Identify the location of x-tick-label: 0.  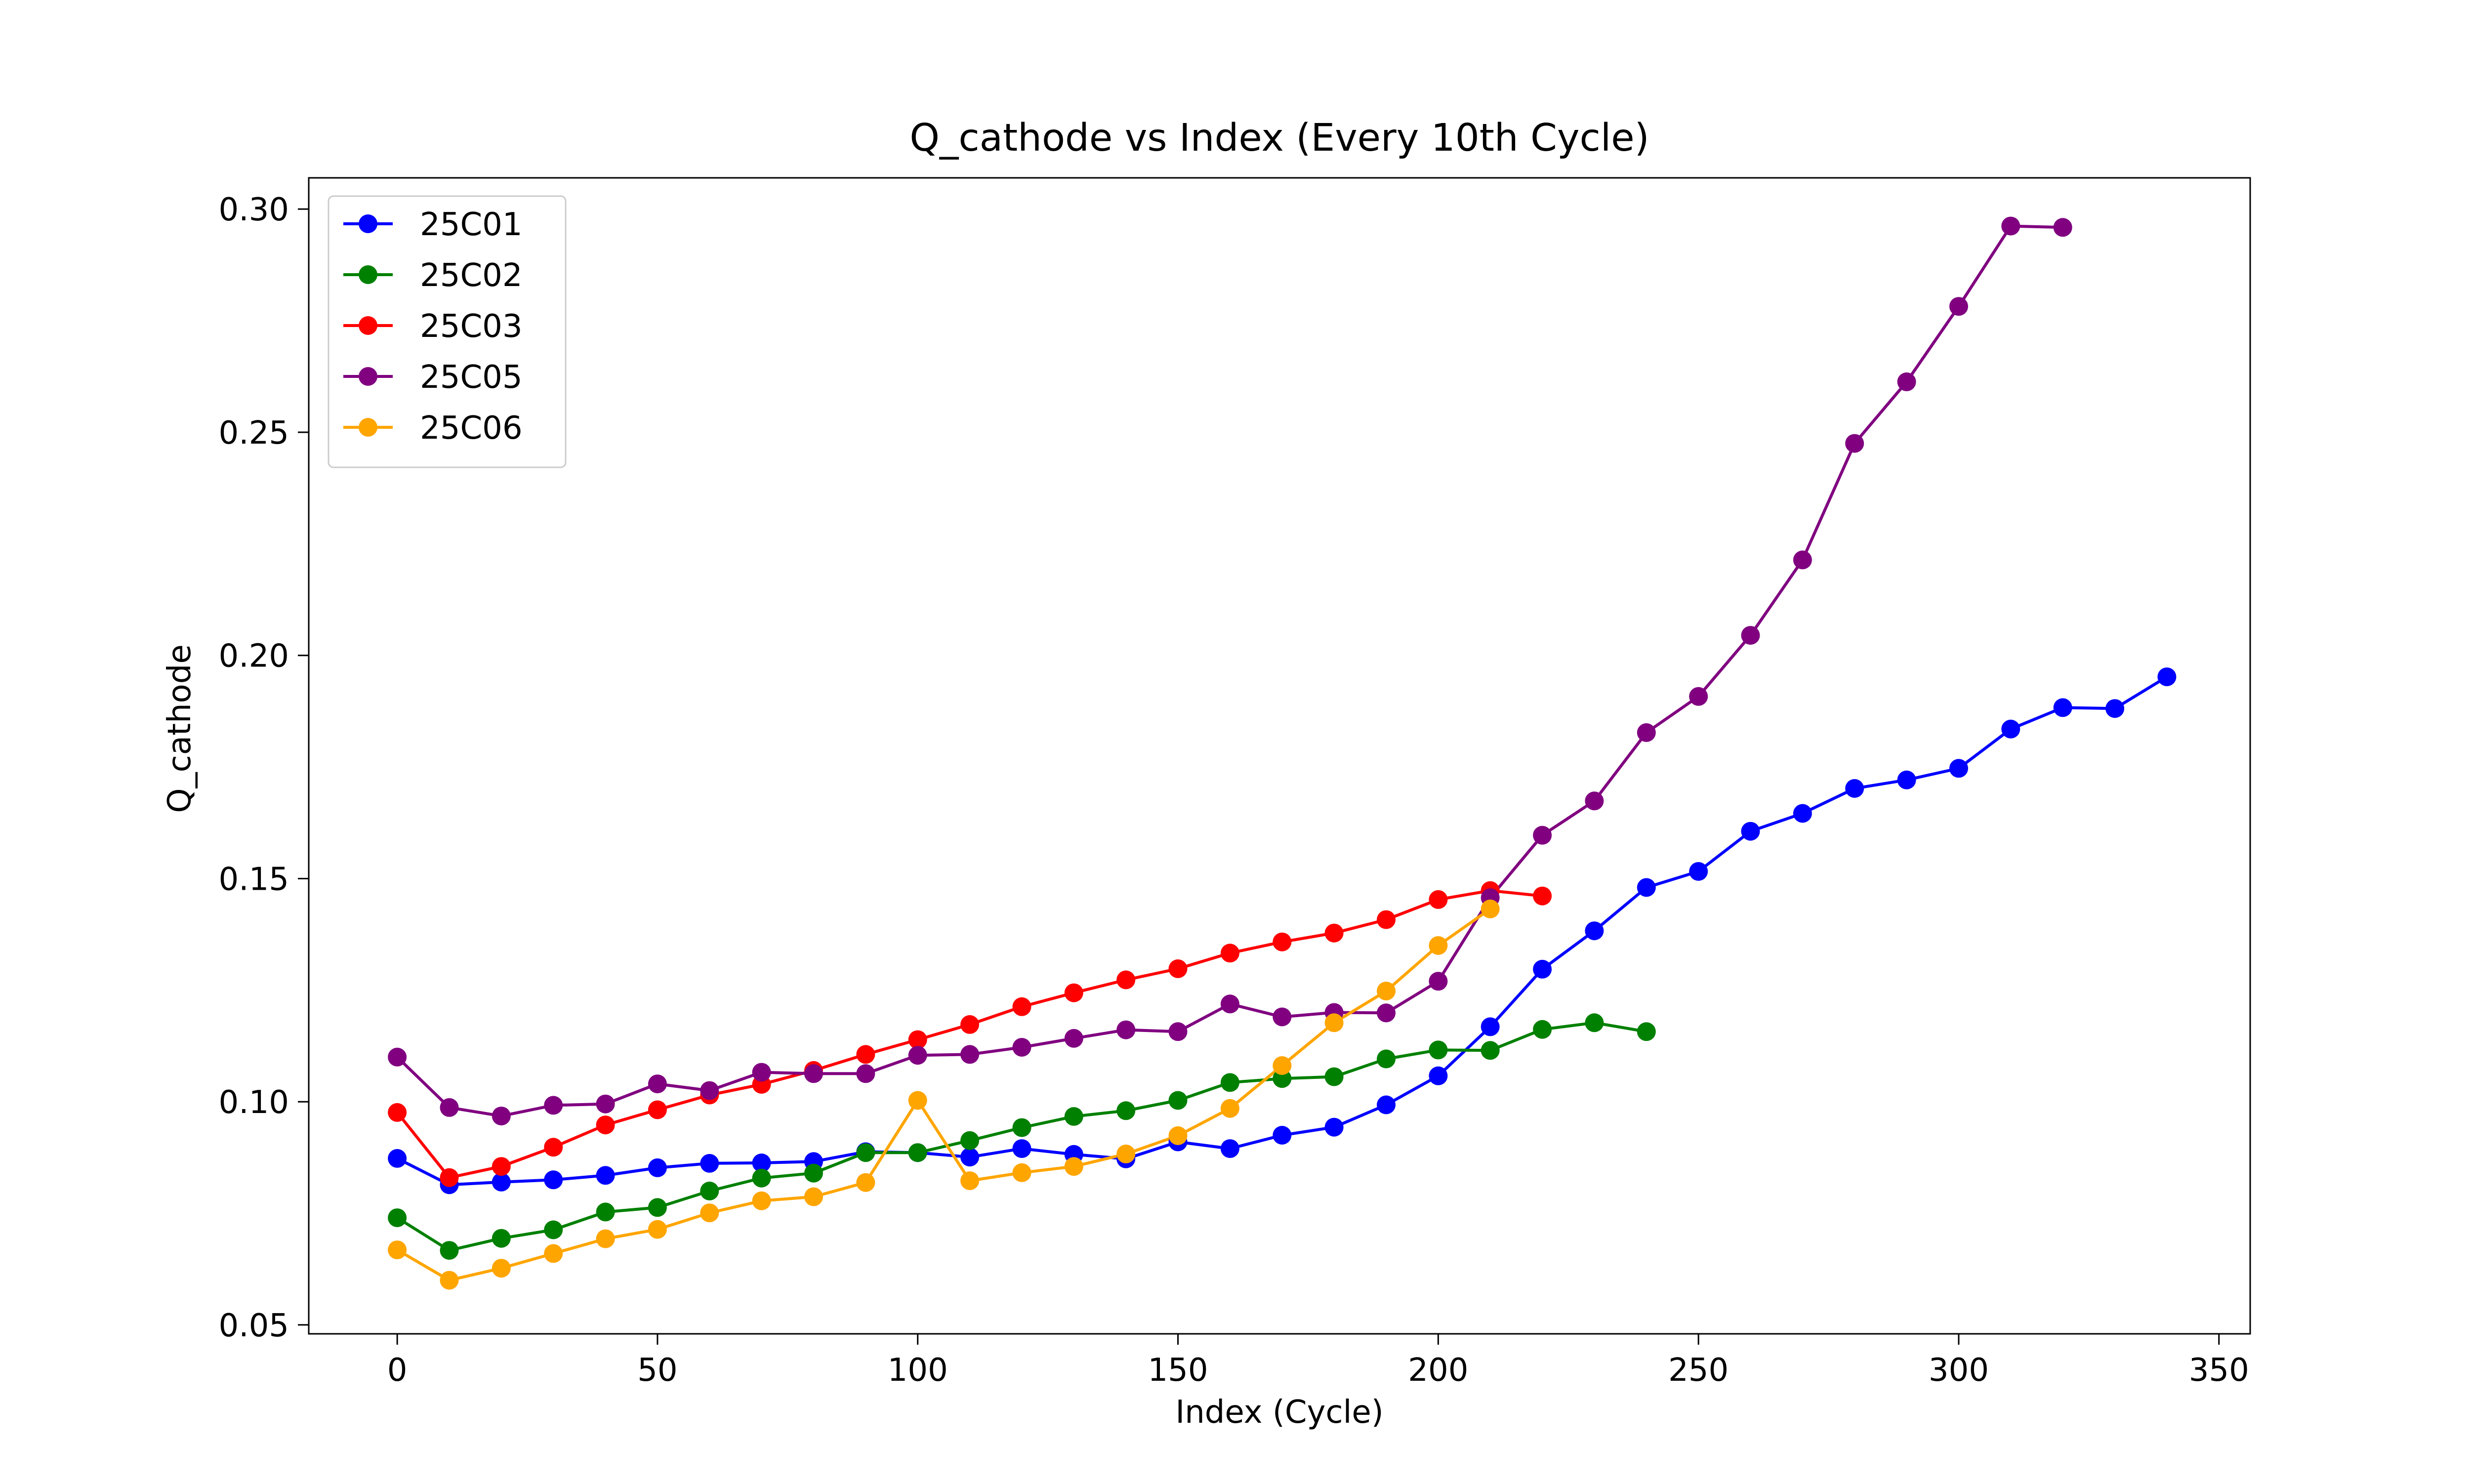
(397, 1370).